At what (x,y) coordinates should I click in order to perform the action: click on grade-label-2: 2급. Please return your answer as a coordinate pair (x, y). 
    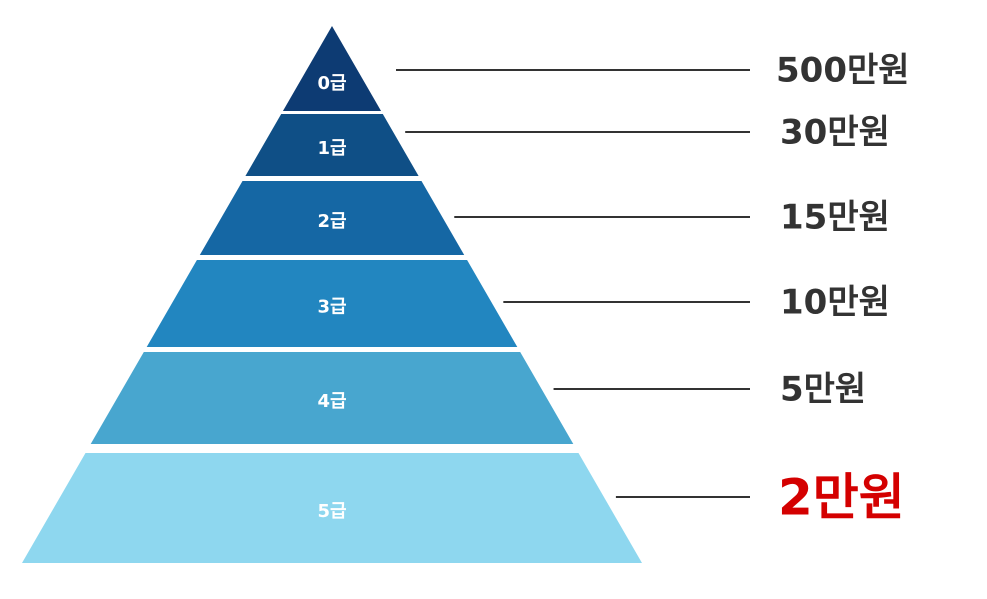
    Looking at the image, I should click on (331, 221).